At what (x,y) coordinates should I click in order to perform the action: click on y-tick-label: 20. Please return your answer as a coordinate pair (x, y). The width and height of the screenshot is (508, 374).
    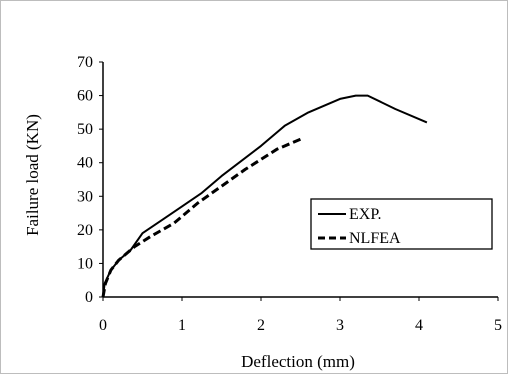
    Looking at the image, I should click on (85, 230).